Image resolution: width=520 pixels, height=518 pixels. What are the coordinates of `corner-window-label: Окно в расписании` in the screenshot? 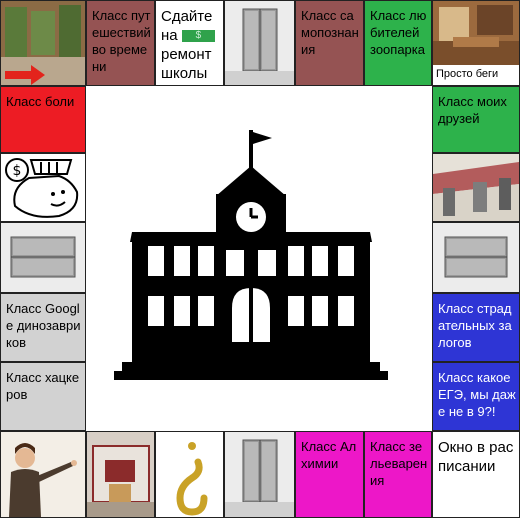 It's located at (476, 457).